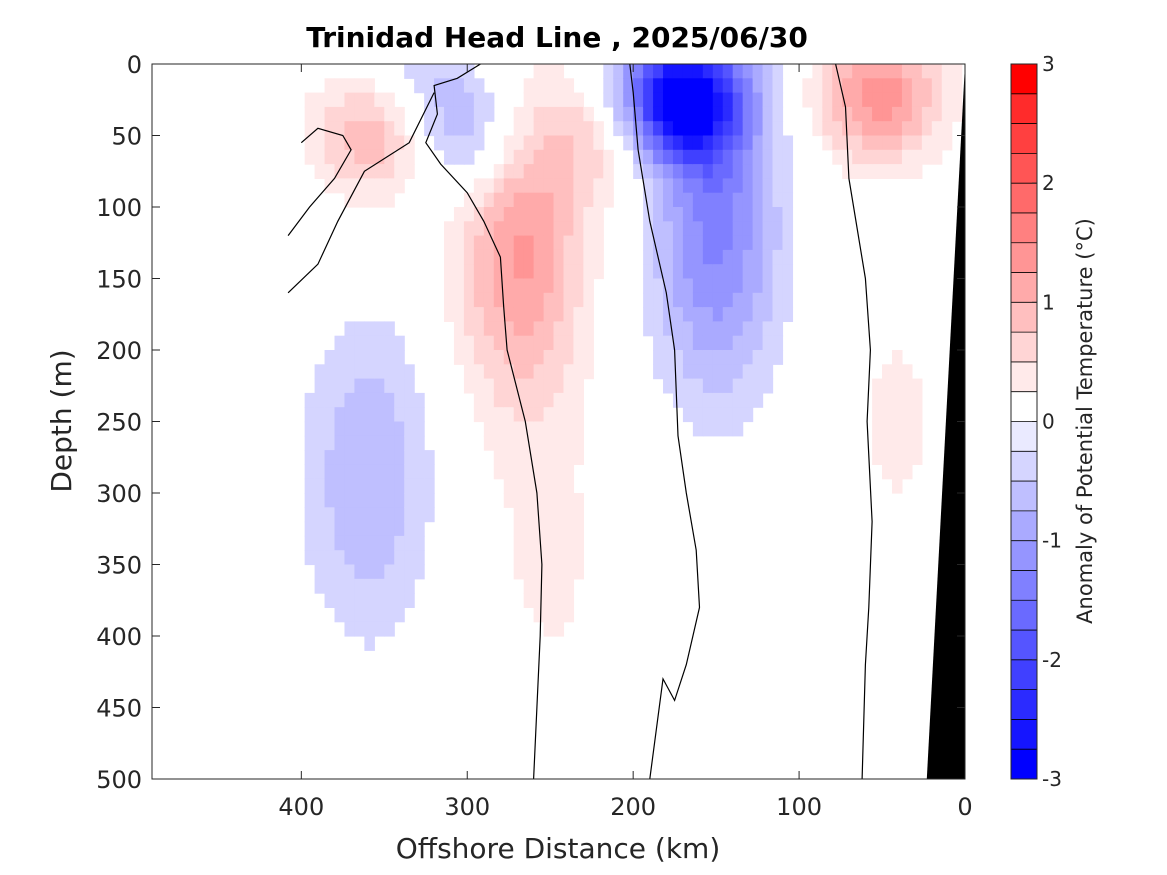 The width and height of the screenshot is (1167, 875). I want to click on x-axis-label: Offshore Distance (km), so click(558, 848).